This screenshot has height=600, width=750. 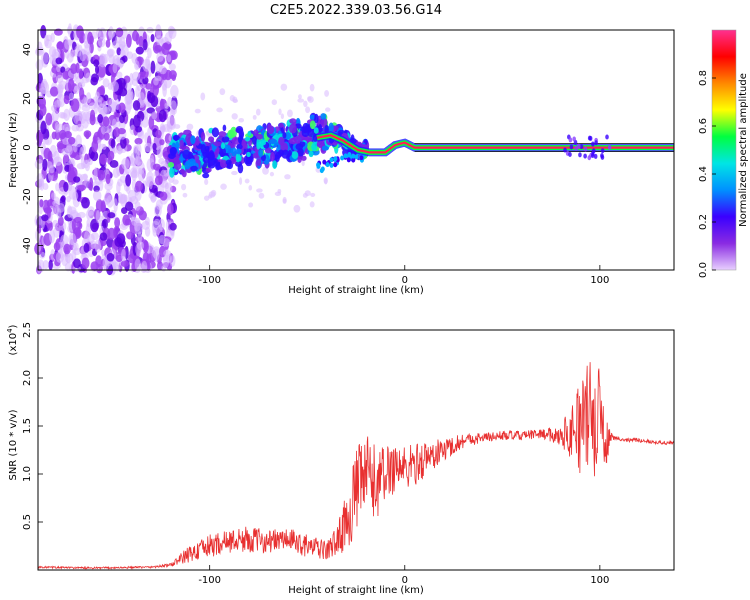 I want to click on colorbar-tick-label: 0.2, so click(x=703, y=222).